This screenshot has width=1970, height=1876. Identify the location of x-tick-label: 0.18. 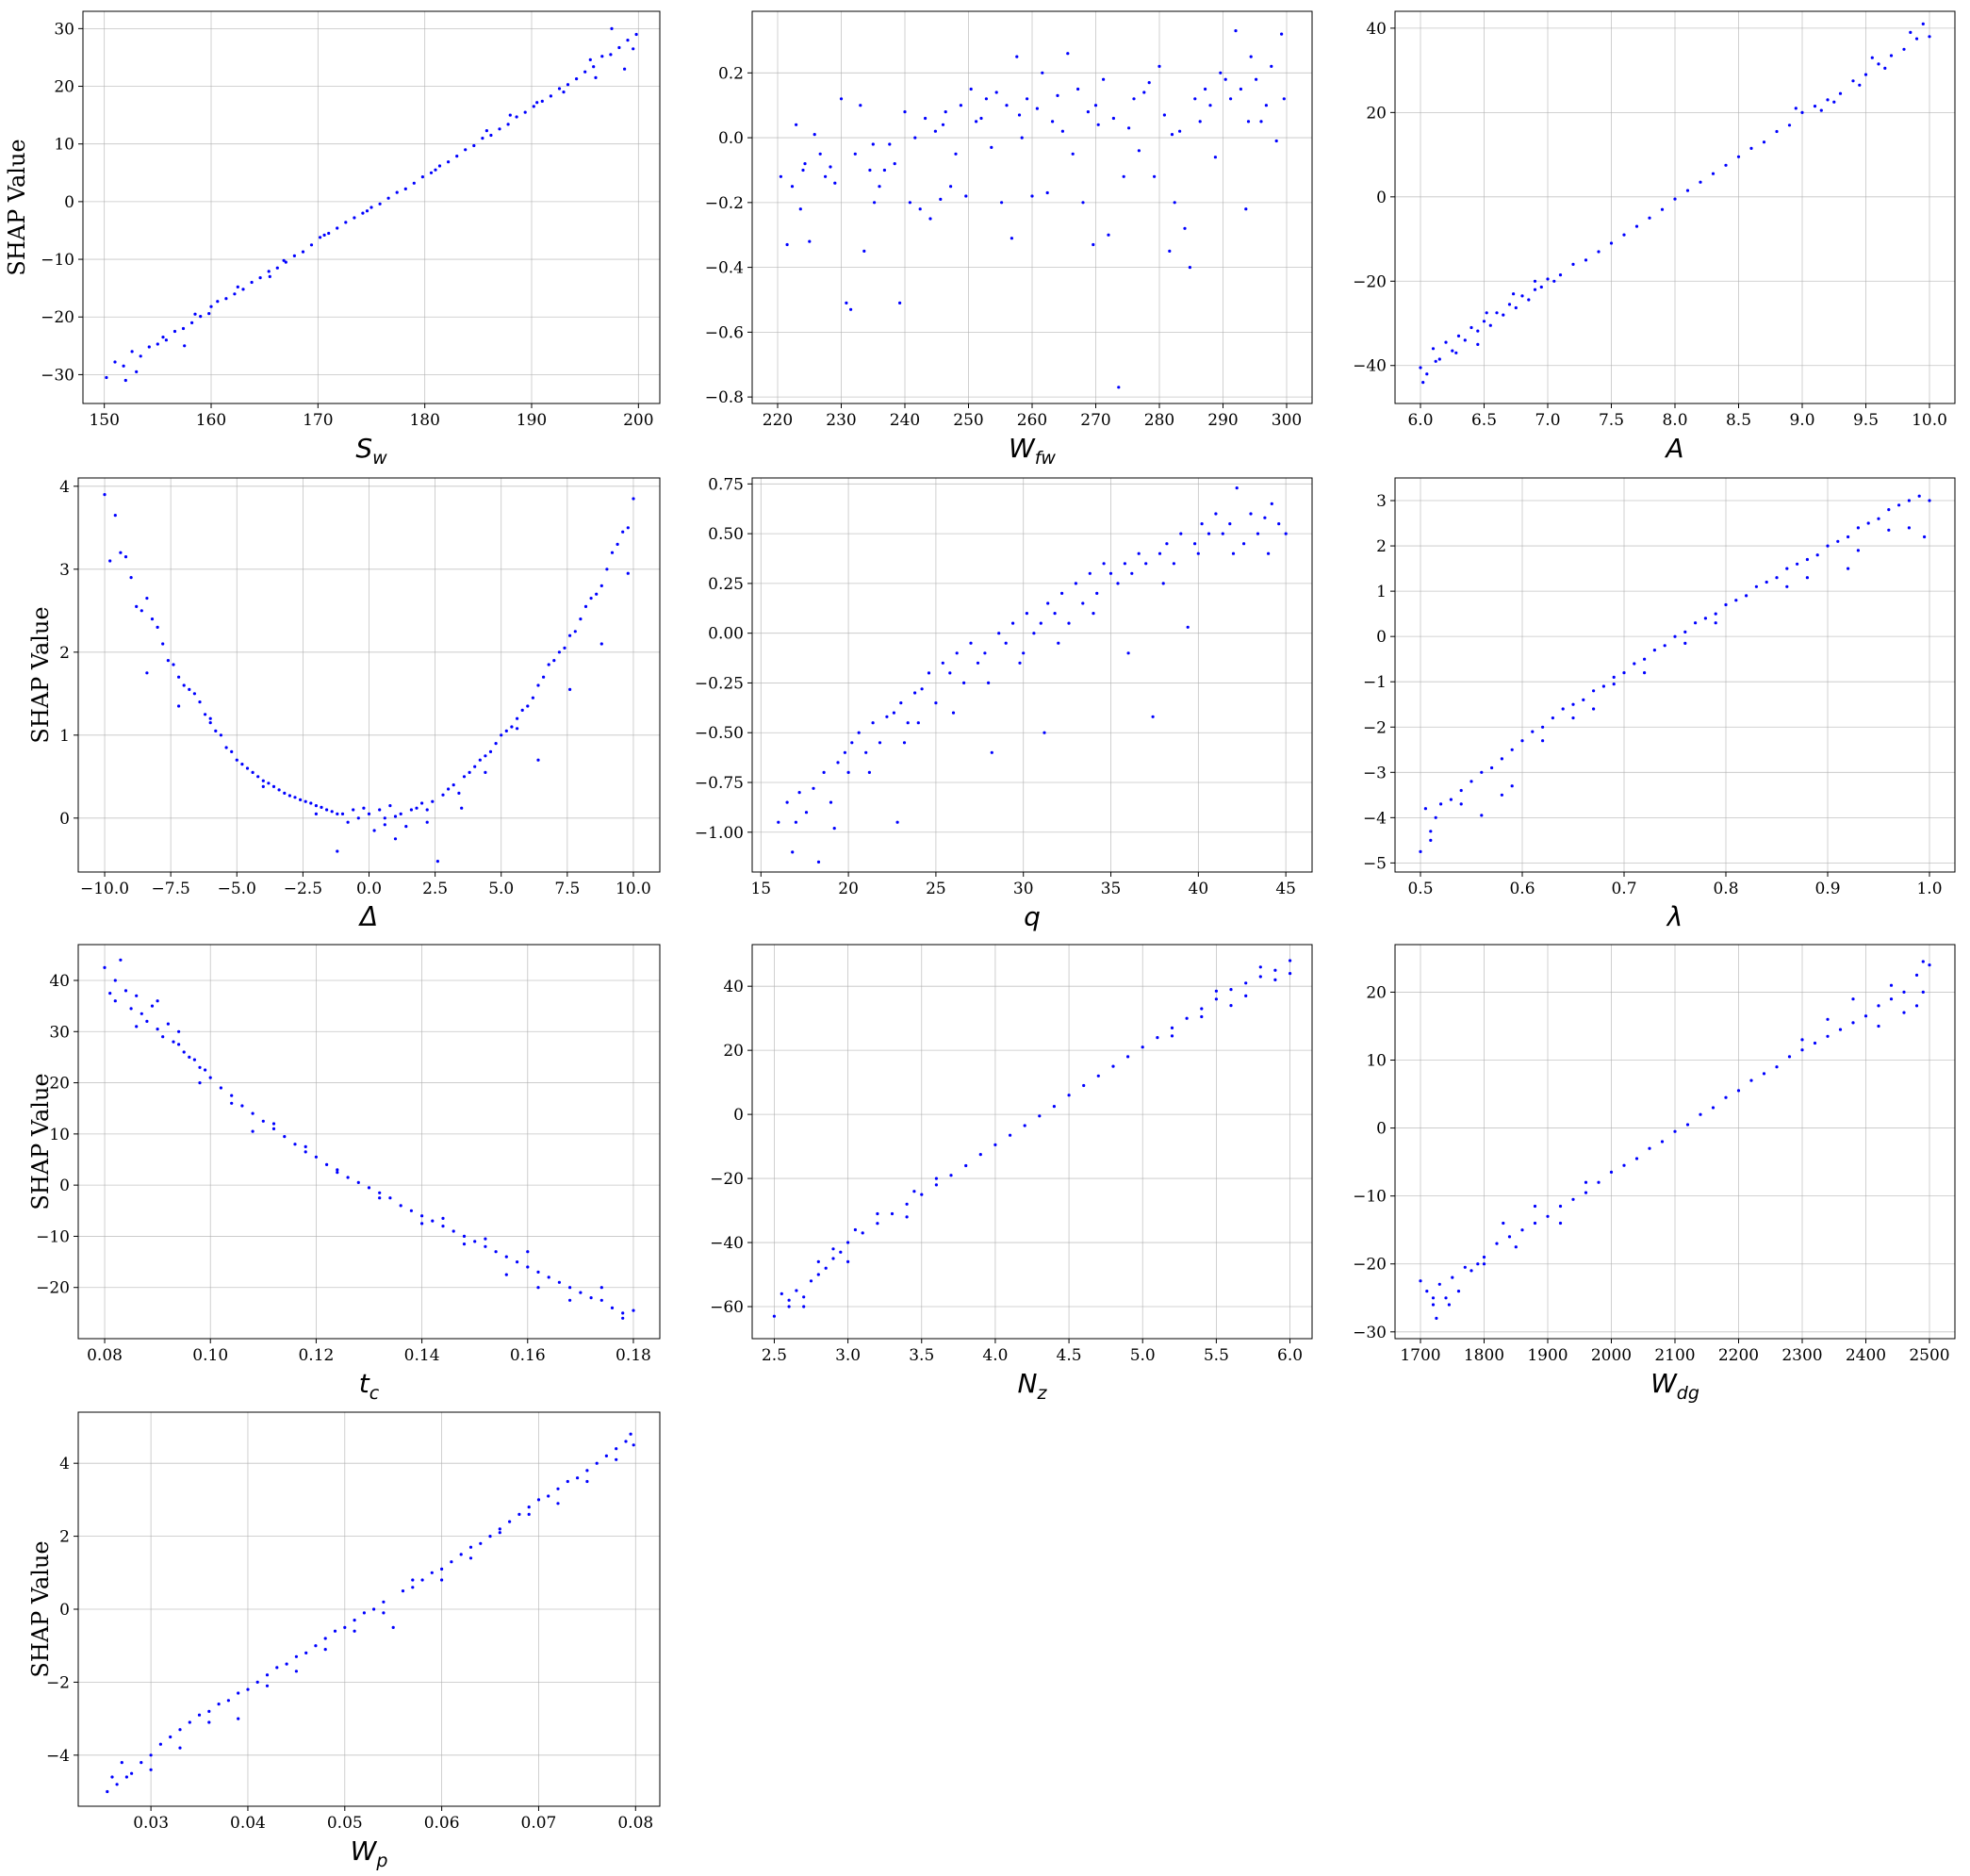
(633, 1356).